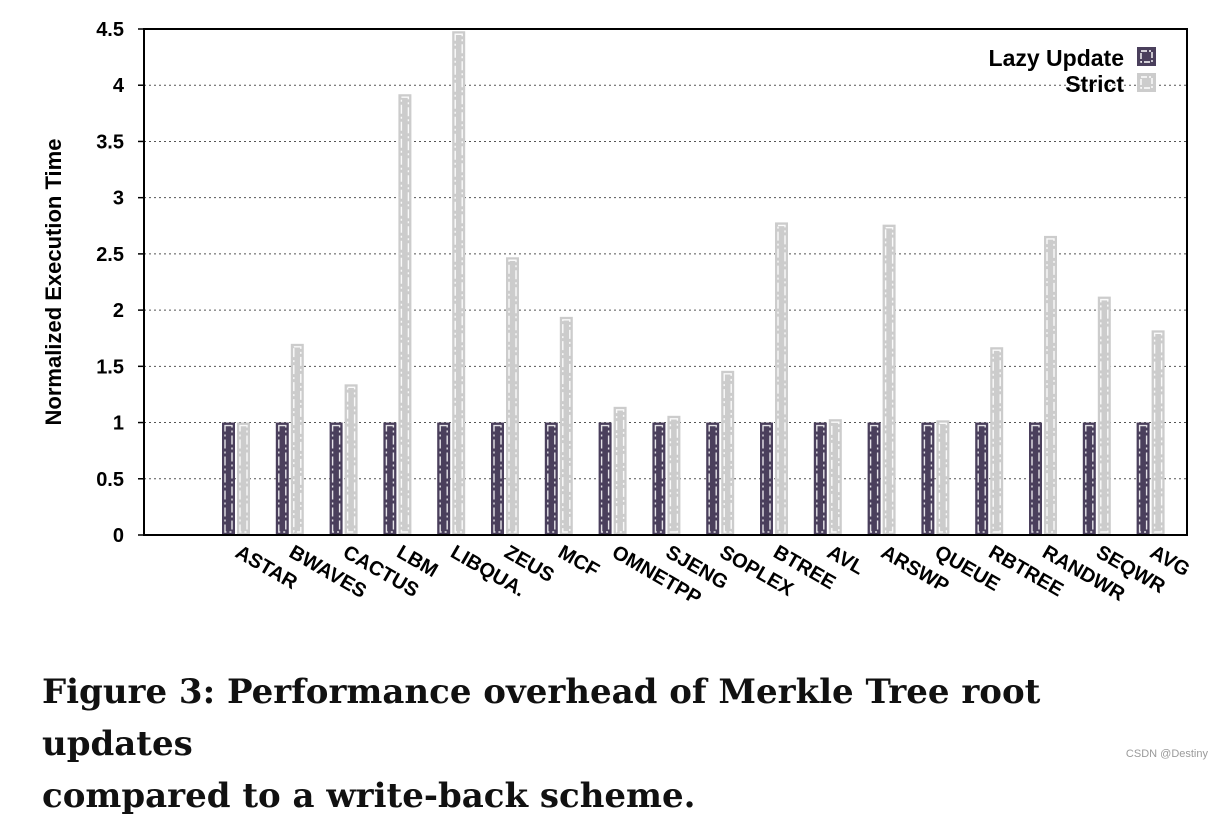 This screenshot has height=822, width=1222. I want to click on y-ticks: 0 0.5 1 1.5 2 2.5 3 3.5 4 4.5, so click(120, 283).